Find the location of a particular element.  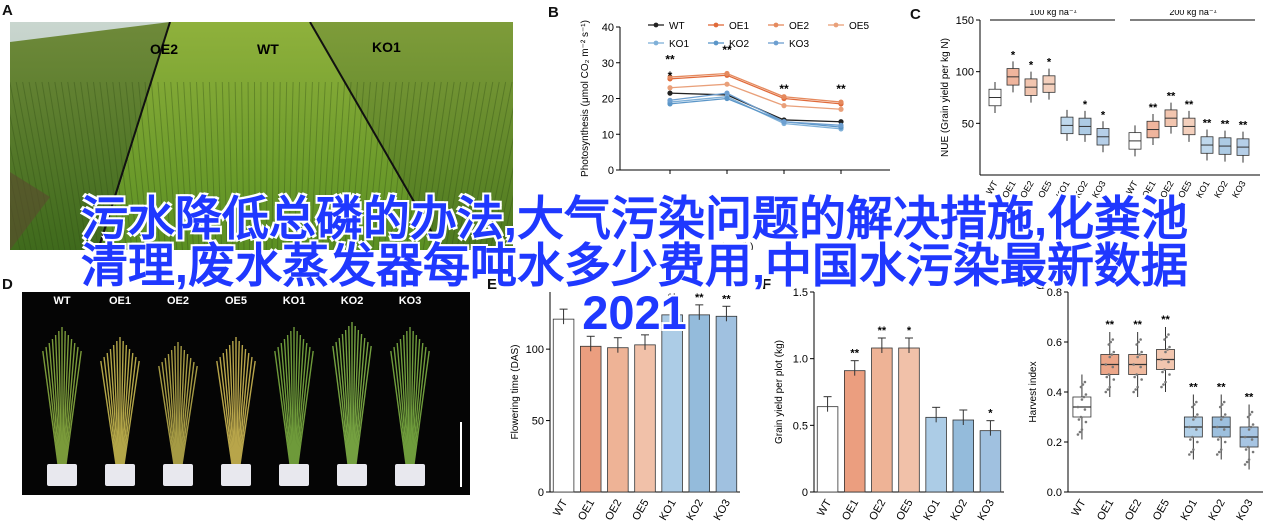

y-tick-label: 100 is located at coordinates (965, 73).